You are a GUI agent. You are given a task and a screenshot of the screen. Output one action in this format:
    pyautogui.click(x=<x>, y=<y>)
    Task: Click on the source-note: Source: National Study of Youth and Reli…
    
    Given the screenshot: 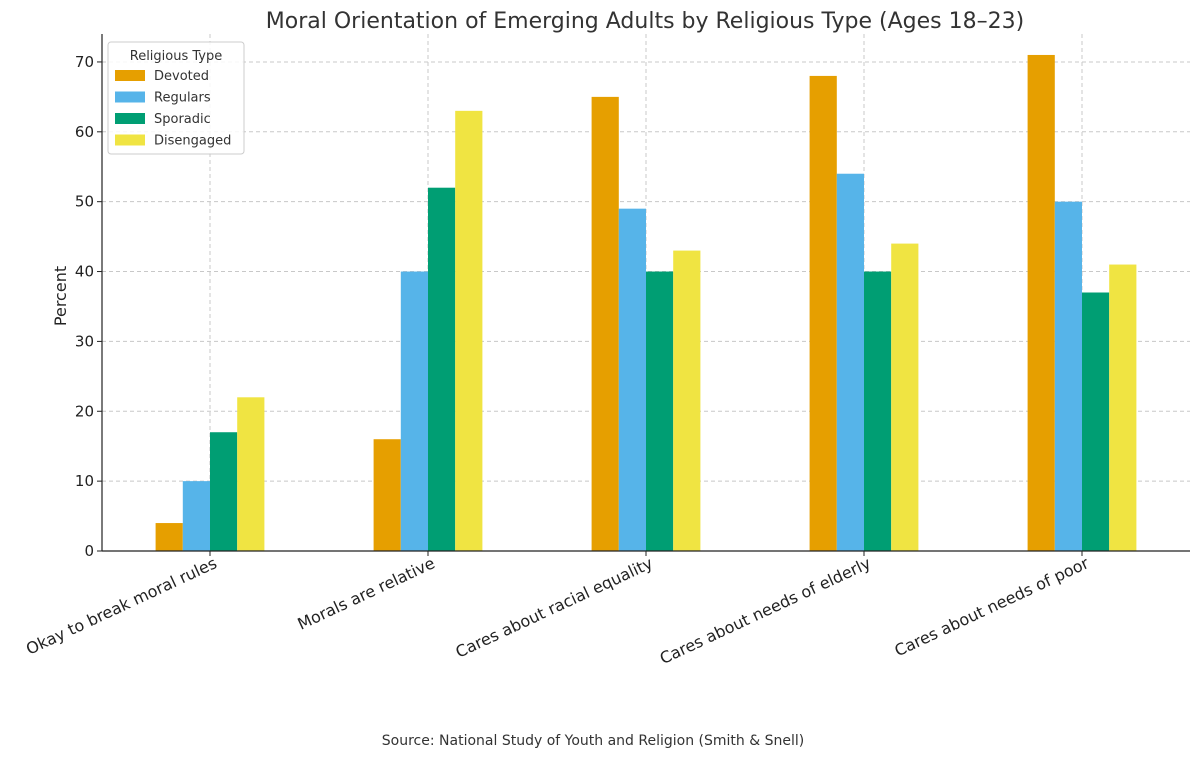 What is the action you would take?
    pyautogui.click(x=593, y=741)
    